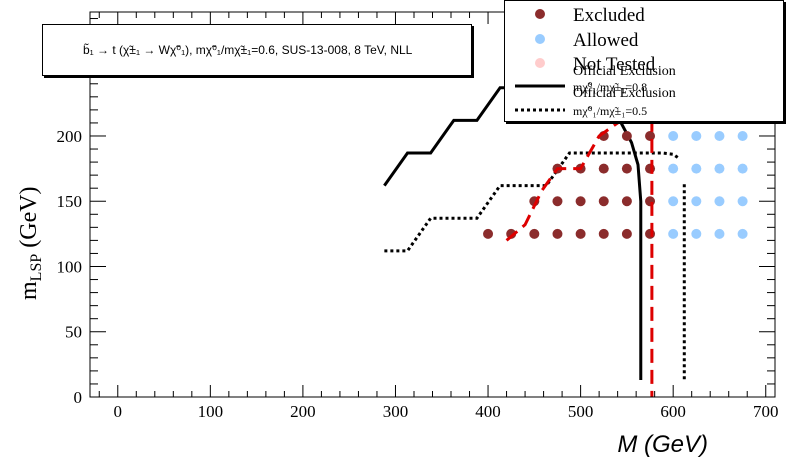 The height and width of the screenshot is (472, 796). Describe the element at coordinates (211, 411) in the screenshot. I see `x-tick-label: 100` at that location.